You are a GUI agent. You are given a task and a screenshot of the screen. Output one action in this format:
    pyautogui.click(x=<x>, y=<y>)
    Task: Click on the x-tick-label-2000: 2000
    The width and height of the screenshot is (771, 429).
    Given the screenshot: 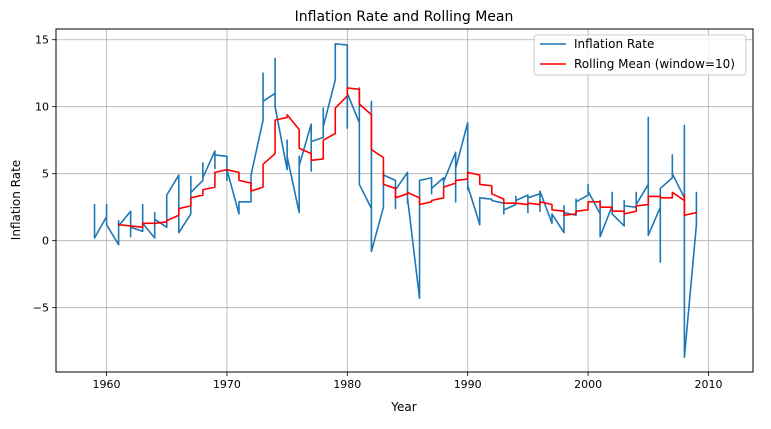 What is the action you would take?
    pyautogui.click(x=588, y=384)
    